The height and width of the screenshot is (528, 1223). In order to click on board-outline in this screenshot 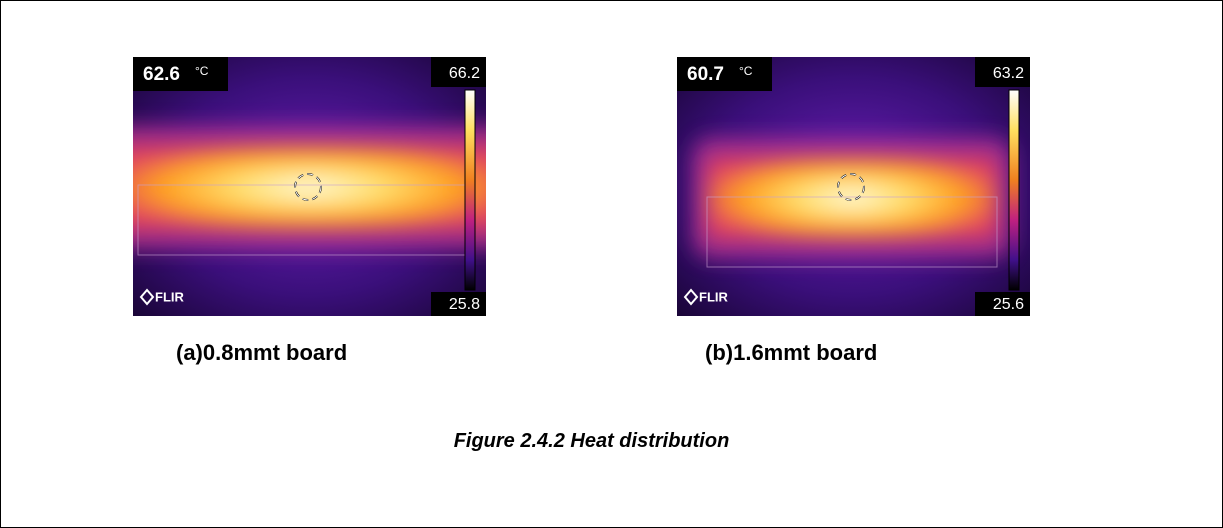, I will do `click(852, 232)`.